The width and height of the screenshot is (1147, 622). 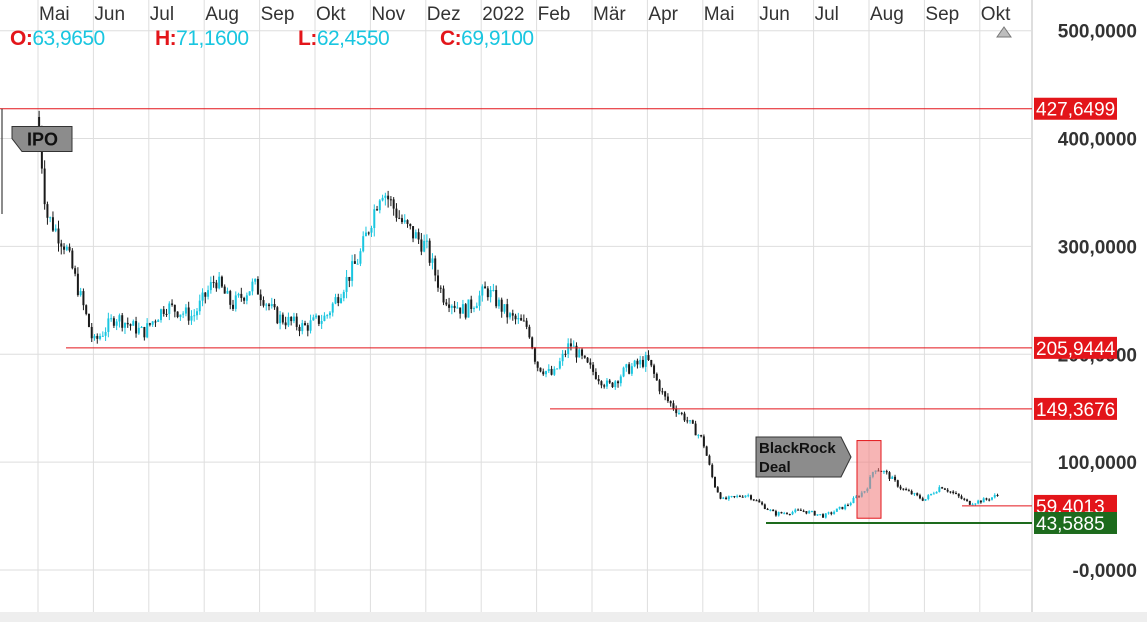 What do you see at coordinates (1004, 32) in the screenshot?
I see `scroll-up-icon` at bounding box center [1004, 32].